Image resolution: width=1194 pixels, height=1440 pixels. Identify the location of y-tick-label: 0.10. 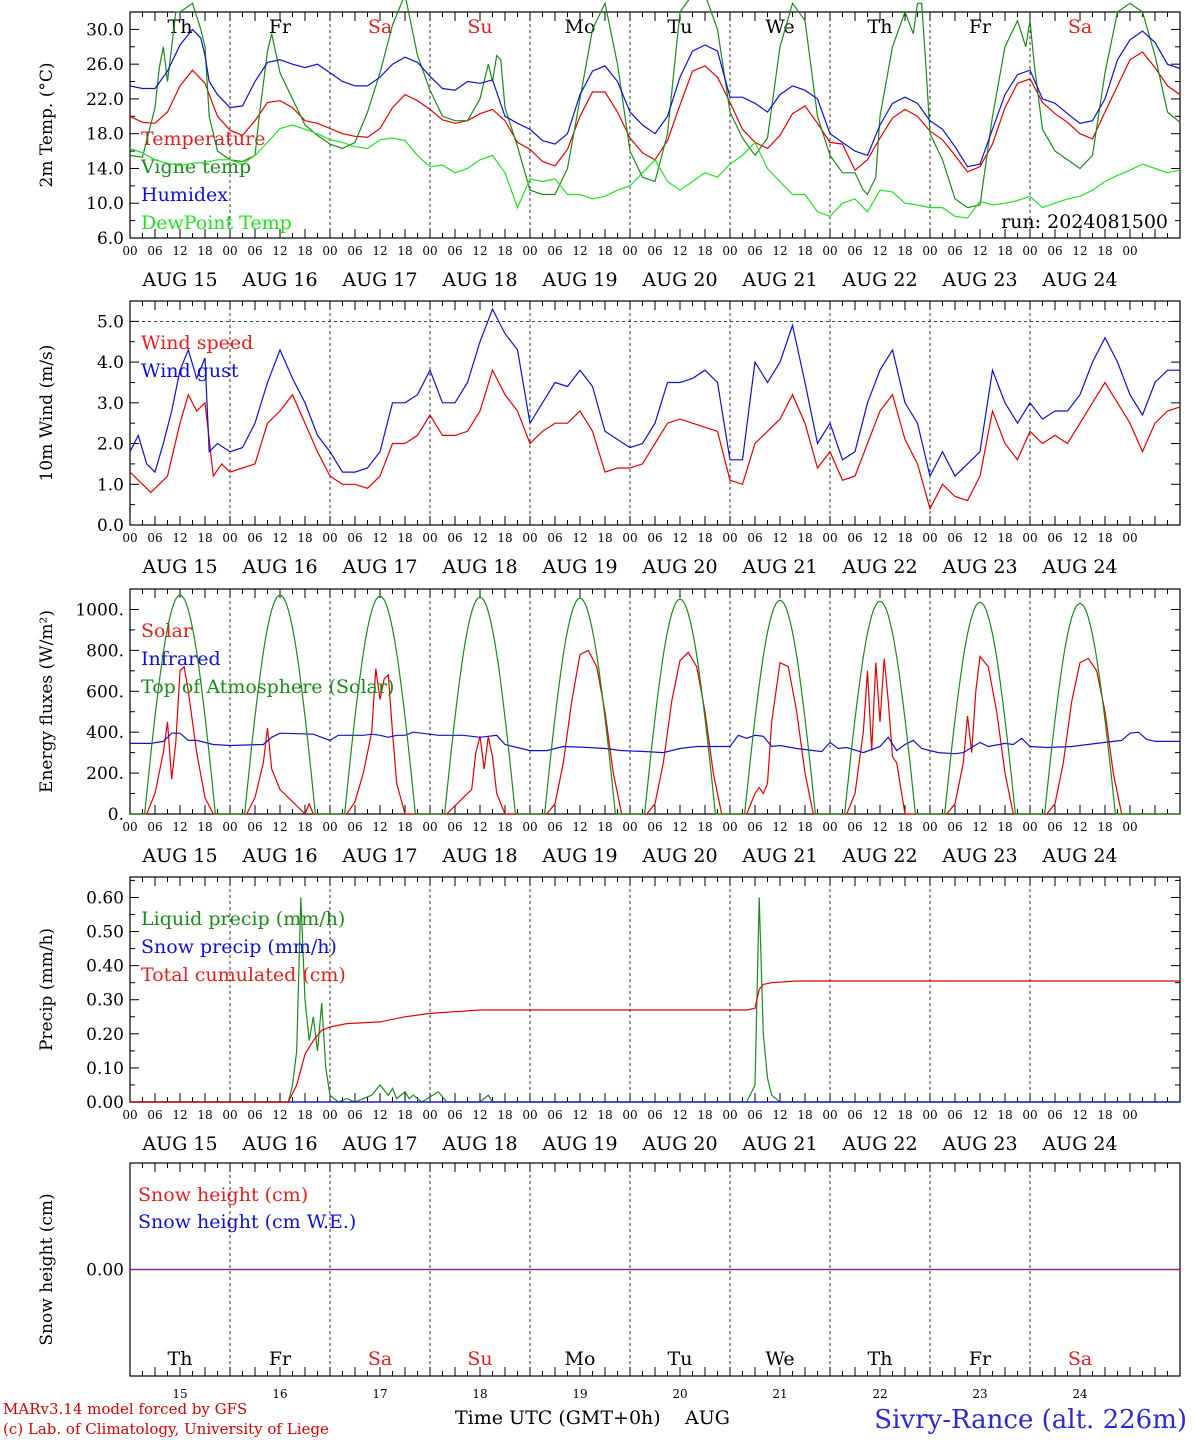
(105, 1069).